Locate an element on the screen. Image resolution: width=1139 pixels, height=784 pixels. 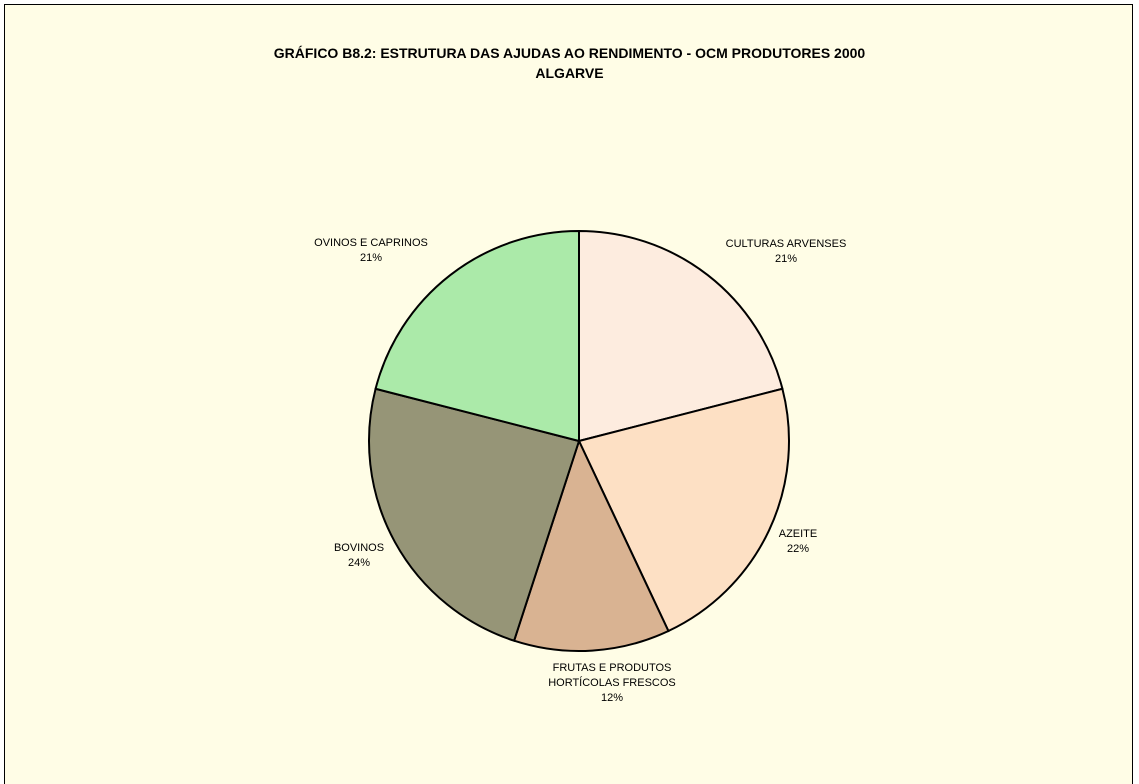
slice-label: OVINOS E CAPRINOS 21% is located at coordinates (371, 250).